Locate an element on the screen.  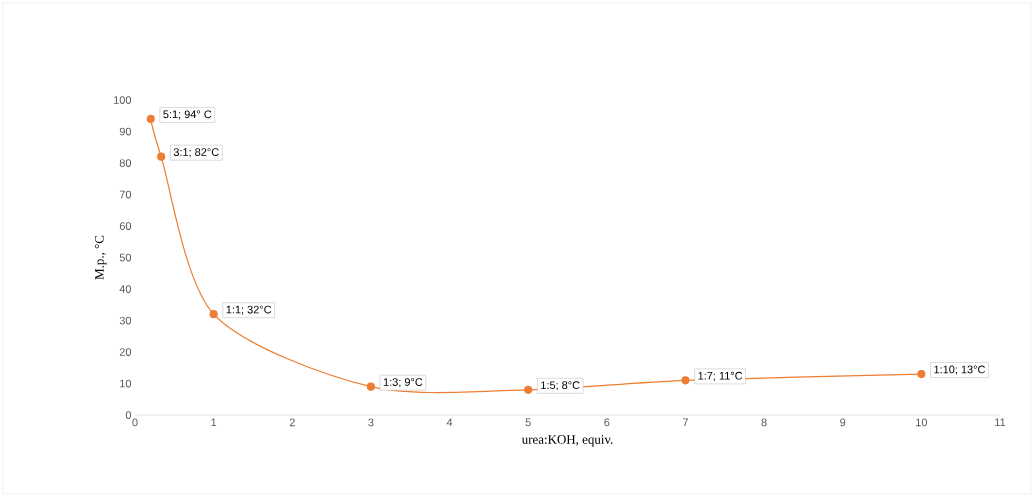
y-tick-label: 0 is located at coordinates (128, 415).